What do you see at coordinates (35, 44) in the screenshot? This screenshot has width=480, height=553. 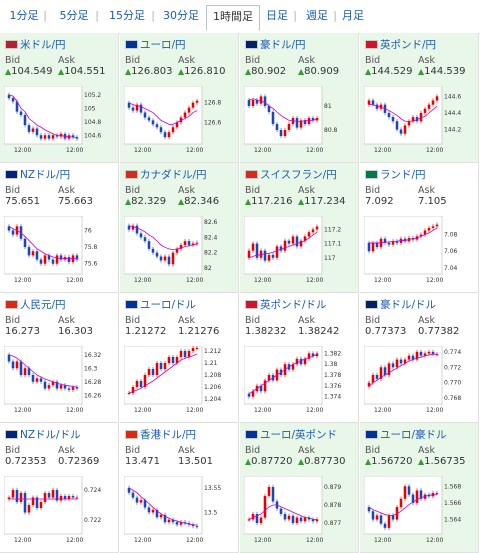 I see `currency-pair-link: 米ドル/円` at bounding box center [35, 44].